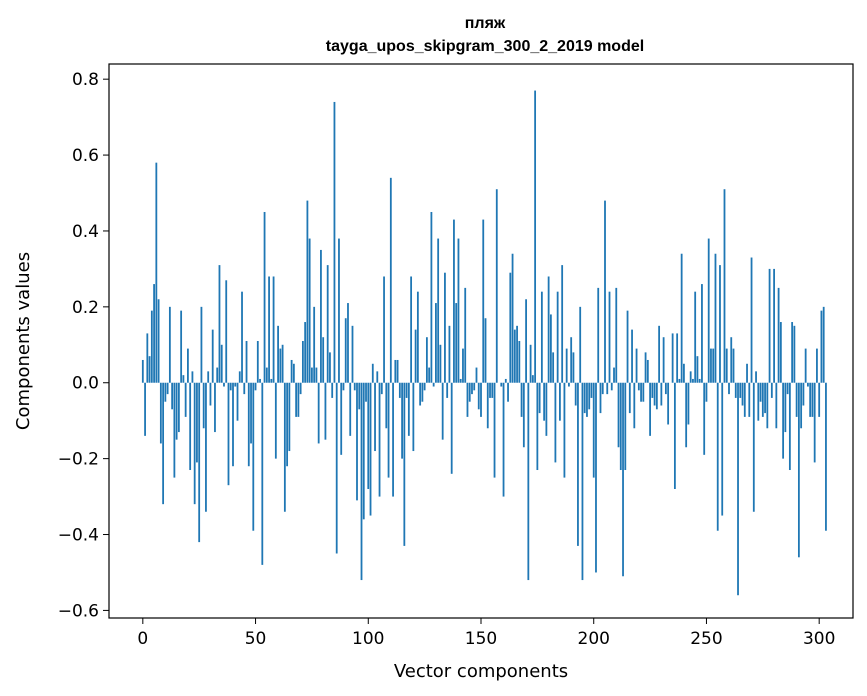 Image resolution: width=867 pixels, height=696 pixels. What do you see at coordinates (481, 671) in the screenshot?
I see `x-axis-label: Vector components` at bounding box center [481, 671].